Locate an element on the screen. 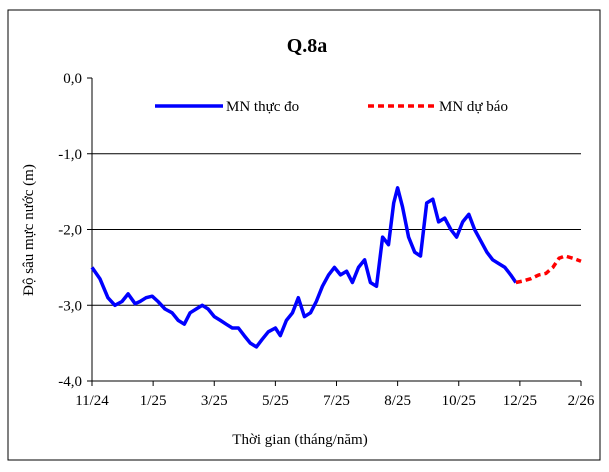  x-tick-label: 7/25 is located at coordinates (336, 401).